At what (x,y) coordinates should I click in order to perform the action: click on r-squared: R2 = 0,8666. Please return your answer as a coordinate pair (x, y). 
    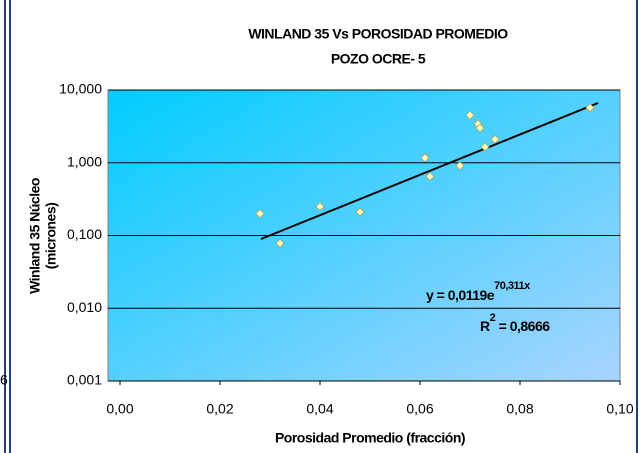
    Looking at the image, I should click on (515, 323).